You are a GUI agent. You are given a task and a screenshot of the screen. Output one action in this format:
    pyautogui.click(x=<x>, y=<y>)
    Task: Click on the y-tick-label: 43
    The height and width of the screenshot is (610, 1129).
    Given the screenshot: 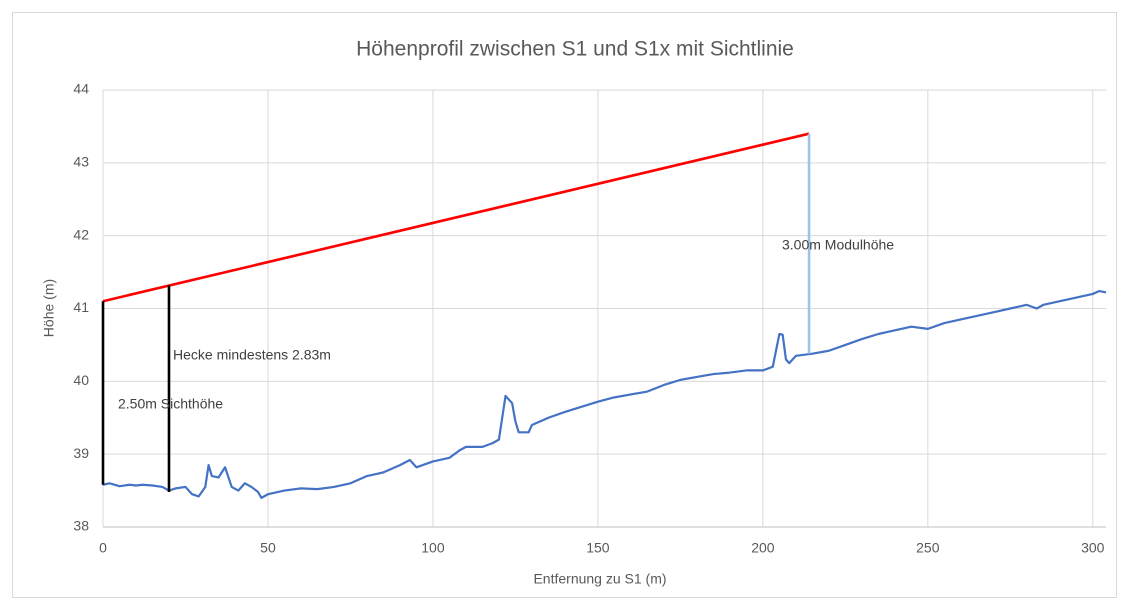 What is the action you would take?
    pyautogui.click(x=81, y=162)
    